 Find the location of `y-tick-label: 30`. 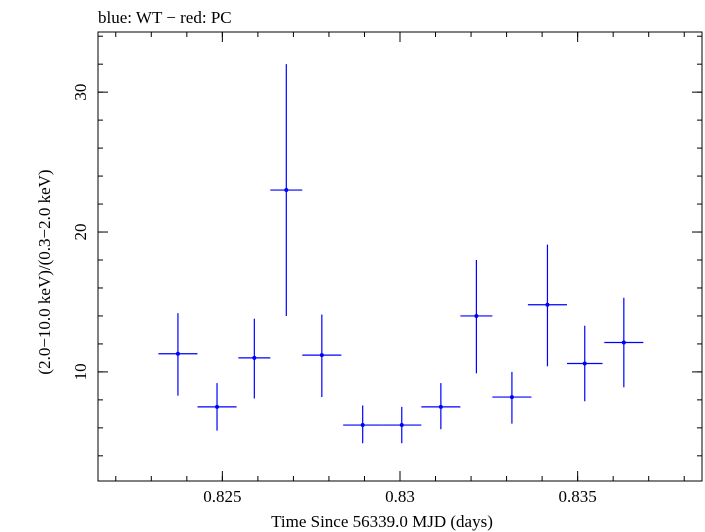

y-tick-label: 30 is located at coordinates (80, 92).